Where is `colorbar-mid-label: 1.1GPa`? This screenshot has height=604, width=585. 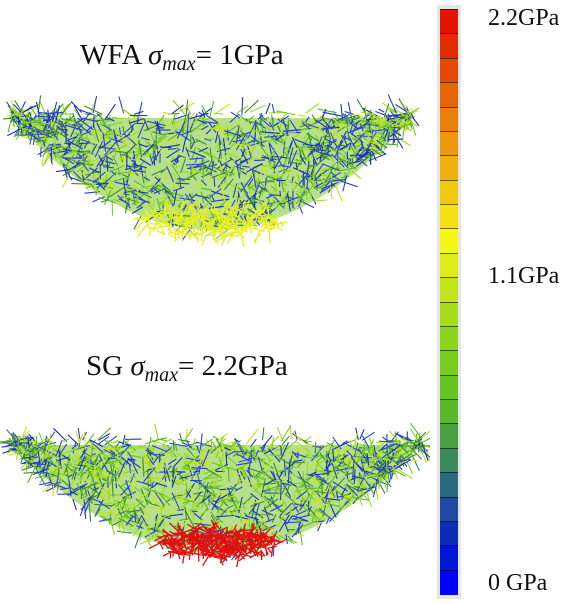 colorbar-mid-label: 1.1GPa is located at coordinates (524, 276).